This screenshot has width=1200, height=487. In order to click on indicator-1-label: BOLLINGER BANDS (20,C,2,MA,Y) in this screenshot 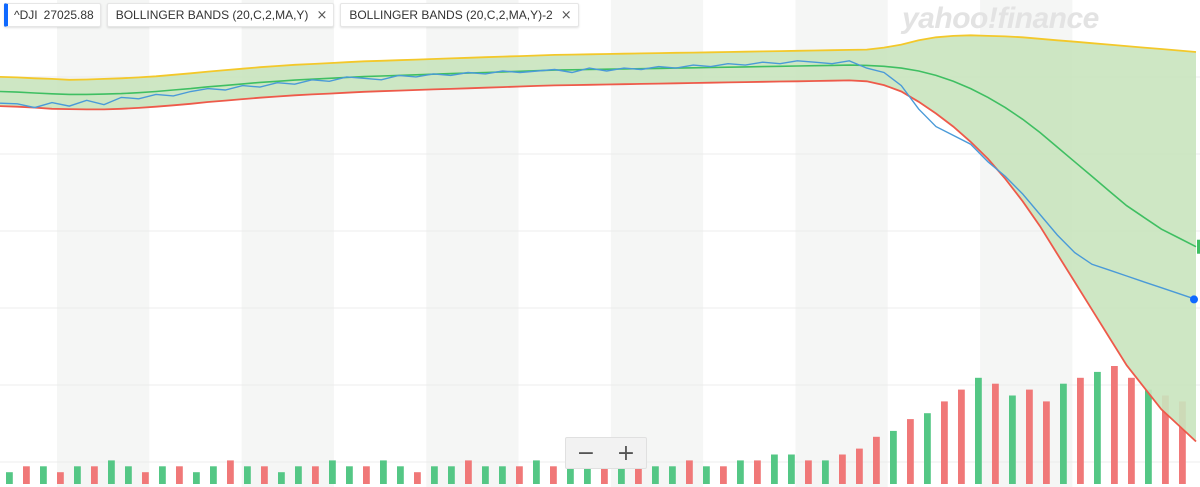, I will do `click(212, 15)`.